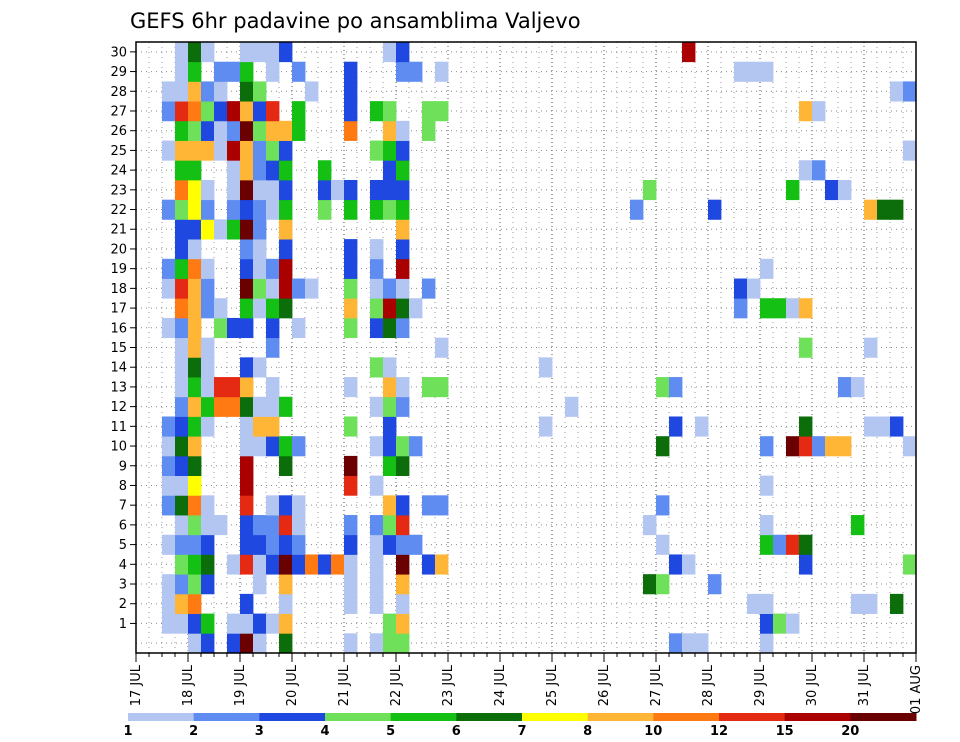 The height and width of the screenshot is (742, 960). What do you see at coordinates (785, 731) in the screenshot?
I see `legend-label: 15` at bounding box center [785, 731].